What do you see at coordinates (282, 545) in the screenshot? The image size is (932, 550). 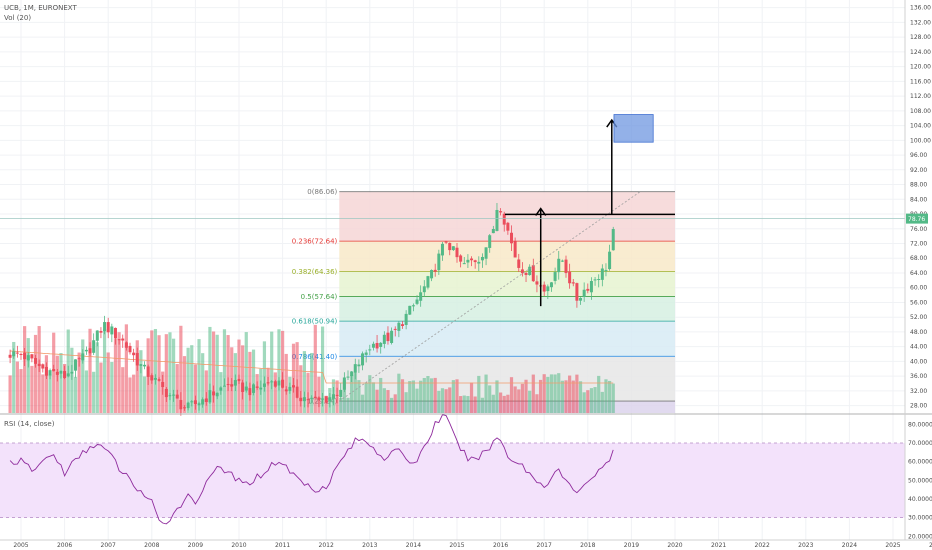 I see `year-tick-label: 2011` at bounding box center [282, 545].